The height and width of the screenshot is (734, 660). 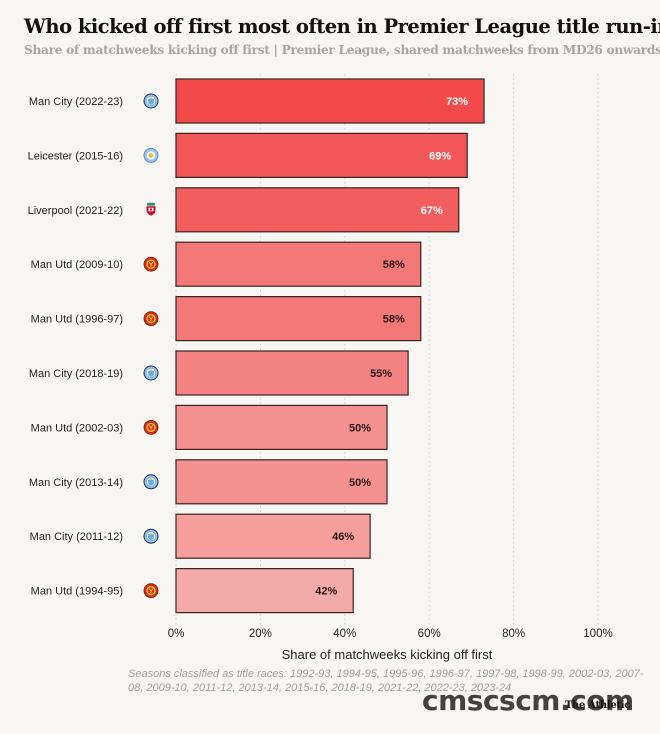 I want to click on category-label: Leicester (2015-16), so click(x=75, y=156).